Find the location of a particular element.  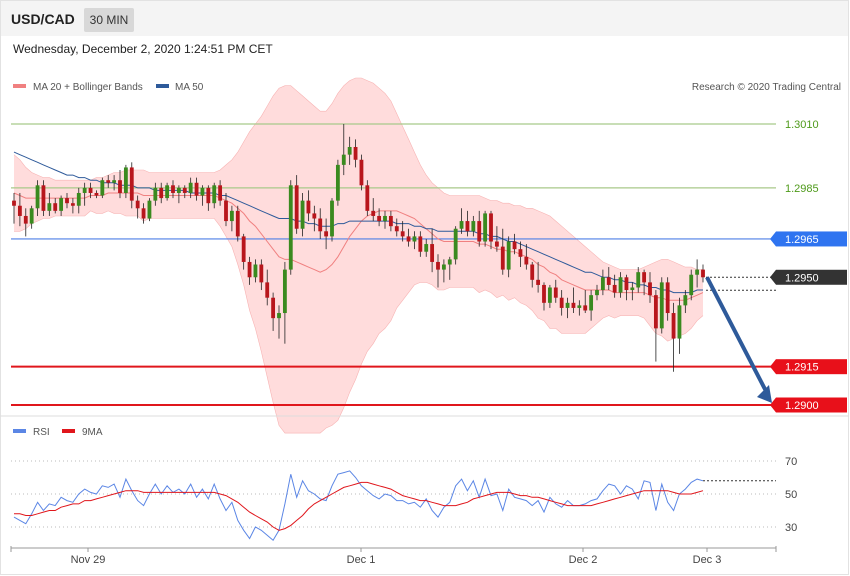

x-tick-label: Dec 1 is located at coordinates (361, 560).